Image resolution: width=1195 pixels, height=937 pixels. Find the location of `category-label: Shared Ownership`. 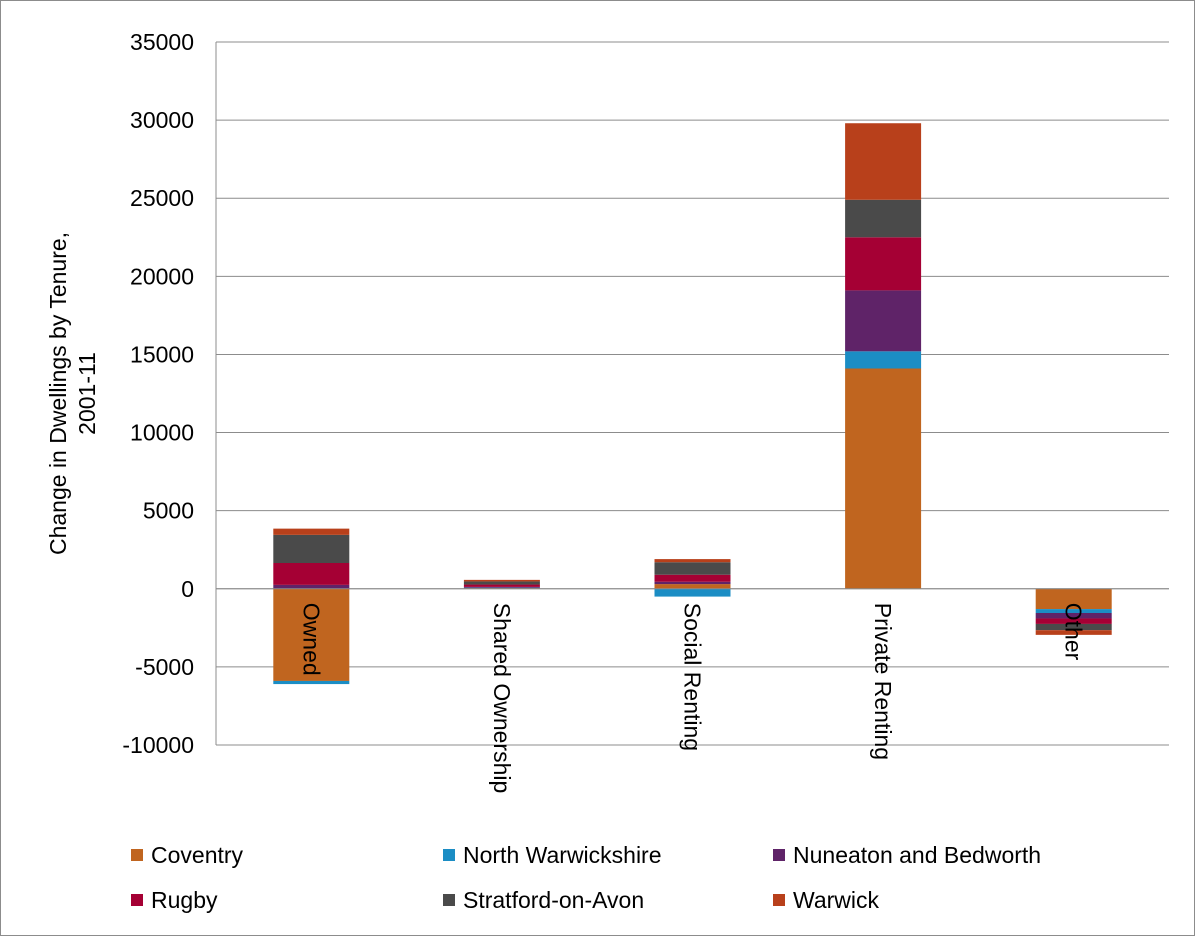

category-label: Shared Ownership is located at coordinates (502, 698).